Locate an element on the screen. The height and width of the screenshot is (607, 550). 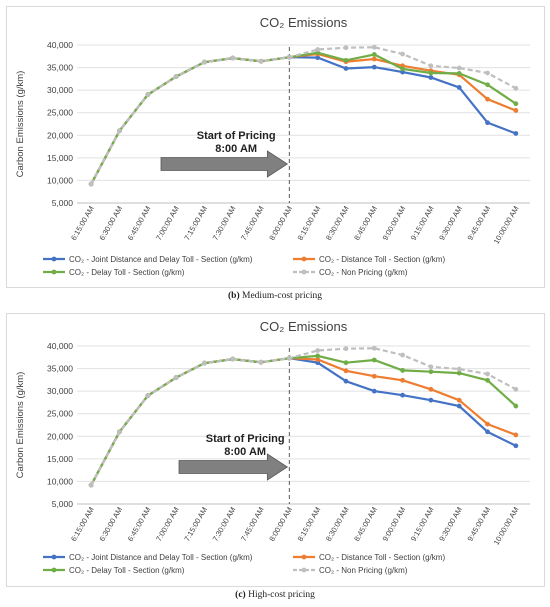
legend-label: CO₂ - Distance Toll - Section (g/km) is located at coordinates (382, 557).